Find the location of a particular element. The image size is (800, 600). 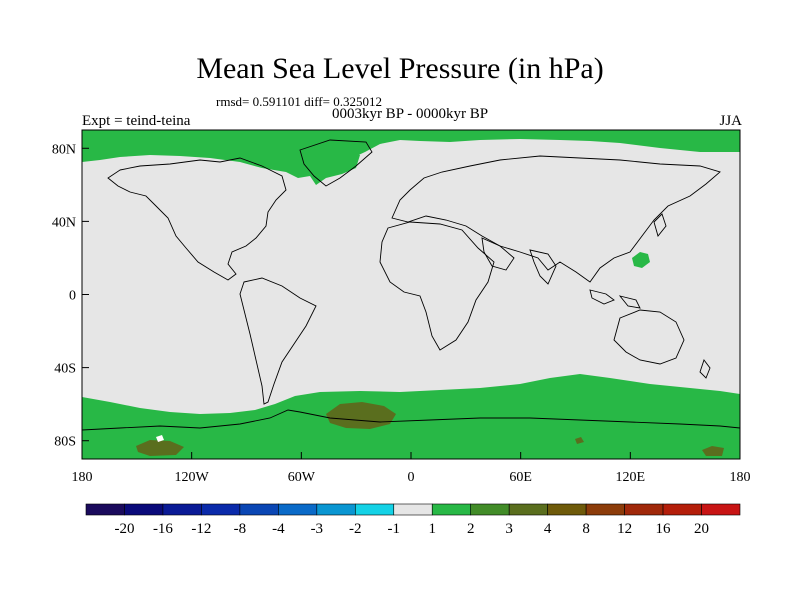

small-olive-patch is located at coordinates (579, 440).